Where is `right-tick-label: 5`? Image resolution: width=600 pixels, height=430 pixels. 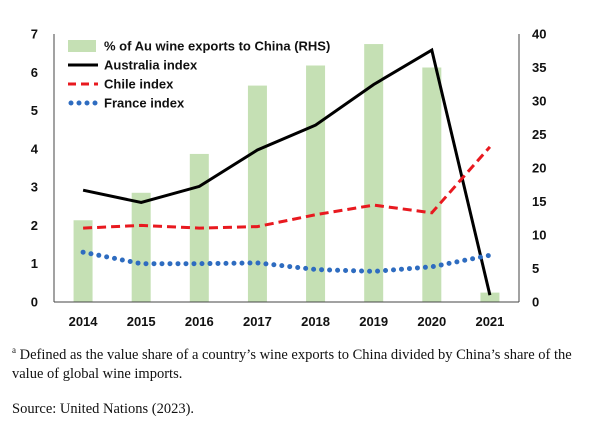 right-tick-label: 5 is located at coordinates (535, 268).